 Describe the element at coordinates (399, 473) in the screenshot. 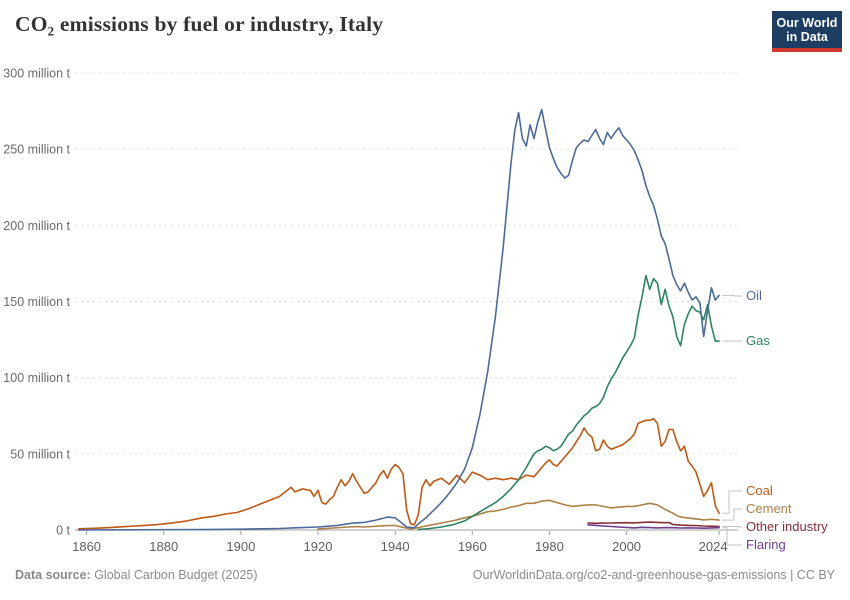

I see `series-line-coal` at that location.